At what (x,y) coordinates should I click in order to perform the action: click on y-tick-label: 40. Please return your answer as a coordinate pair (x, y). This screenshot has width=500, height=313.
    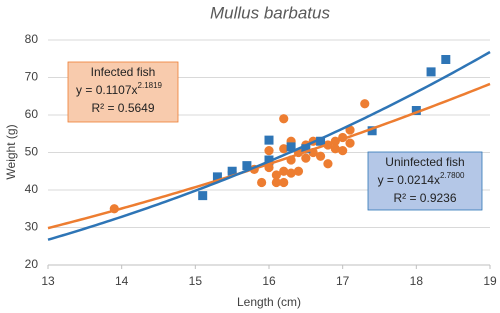
    Looking at the image, I should click on (32, 189).